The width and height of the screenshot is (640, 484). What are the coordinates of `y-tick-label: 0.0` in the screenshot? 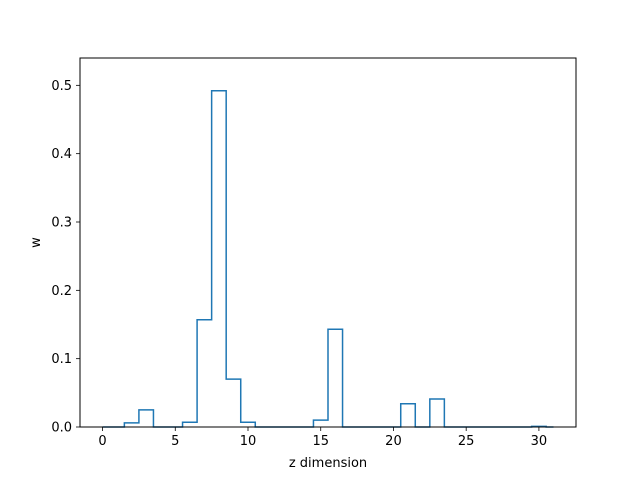 It's located at (61, 428).